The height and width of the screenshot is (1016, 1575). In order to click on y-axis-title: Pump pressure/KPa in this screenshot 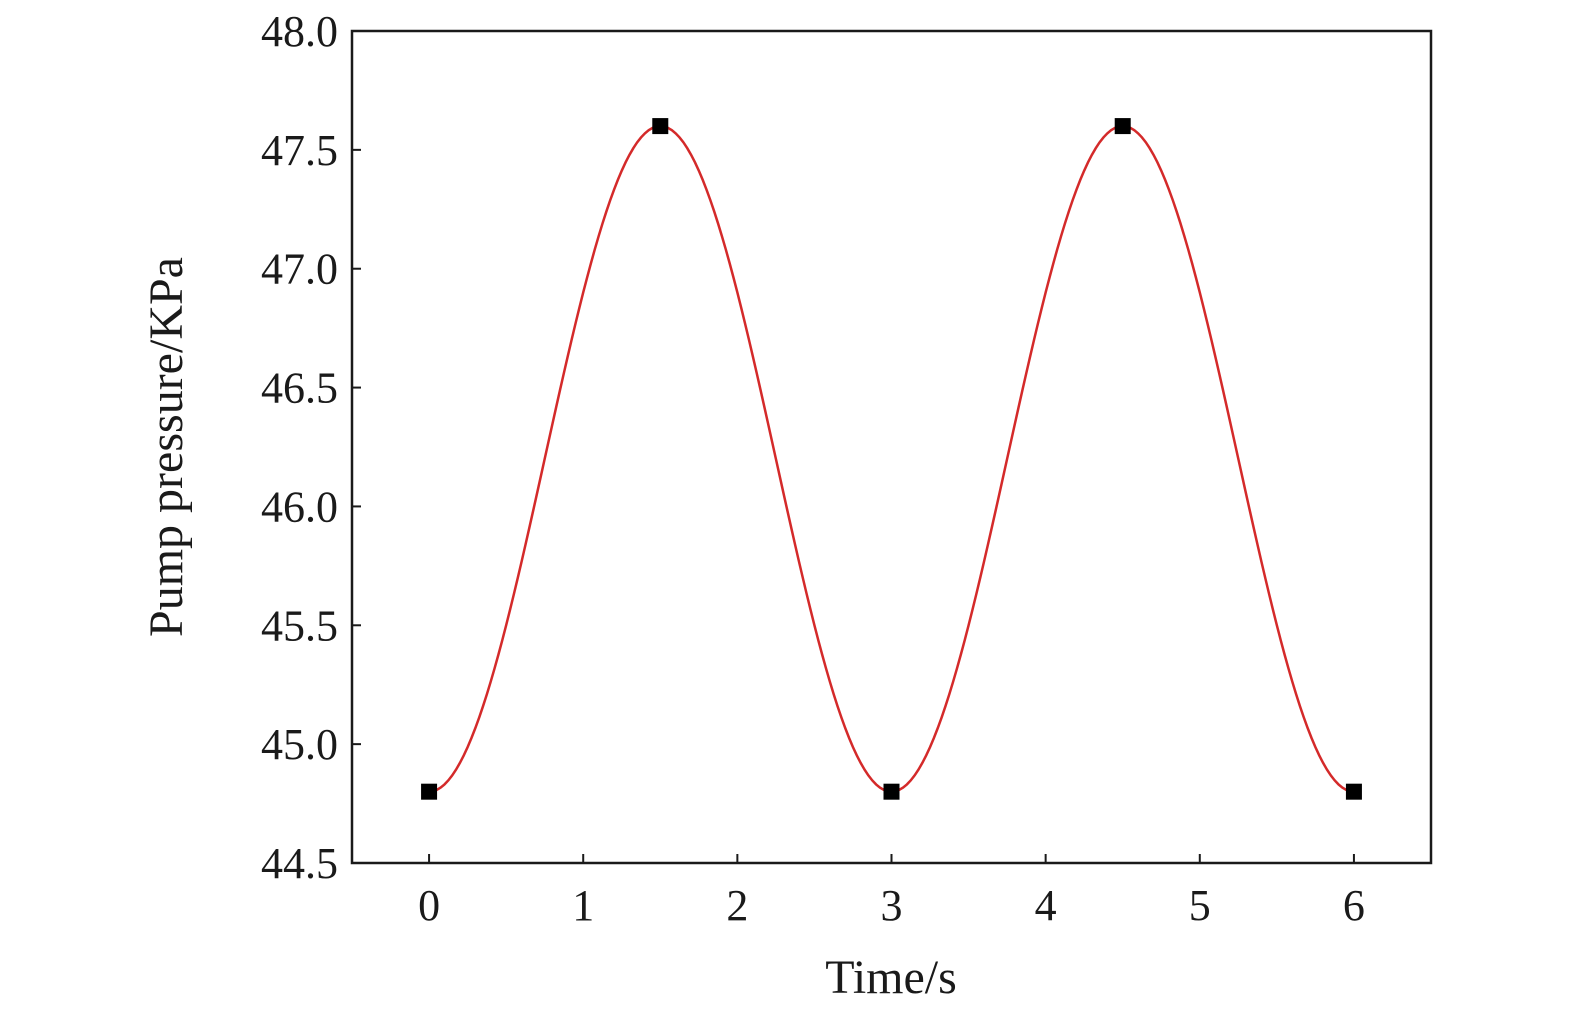, I will do `click(166, 447)`.